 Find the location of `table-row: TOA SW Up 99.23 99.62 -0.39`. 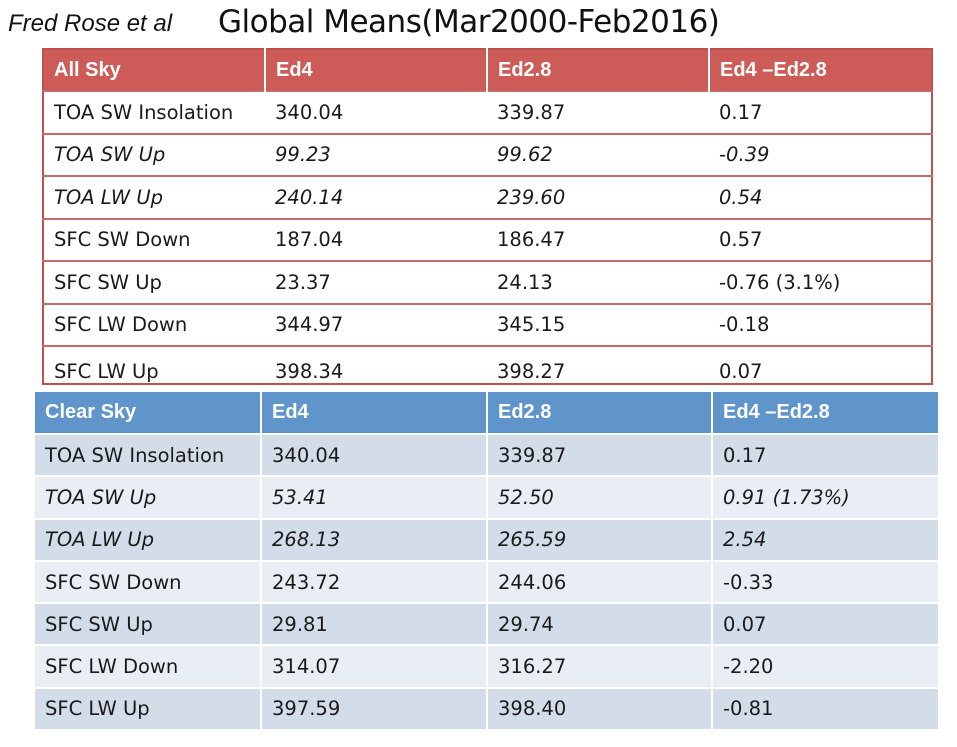

table-row: TOA SW Up 99.23 99.62 -0.39 is located at coordinates (487, 154).